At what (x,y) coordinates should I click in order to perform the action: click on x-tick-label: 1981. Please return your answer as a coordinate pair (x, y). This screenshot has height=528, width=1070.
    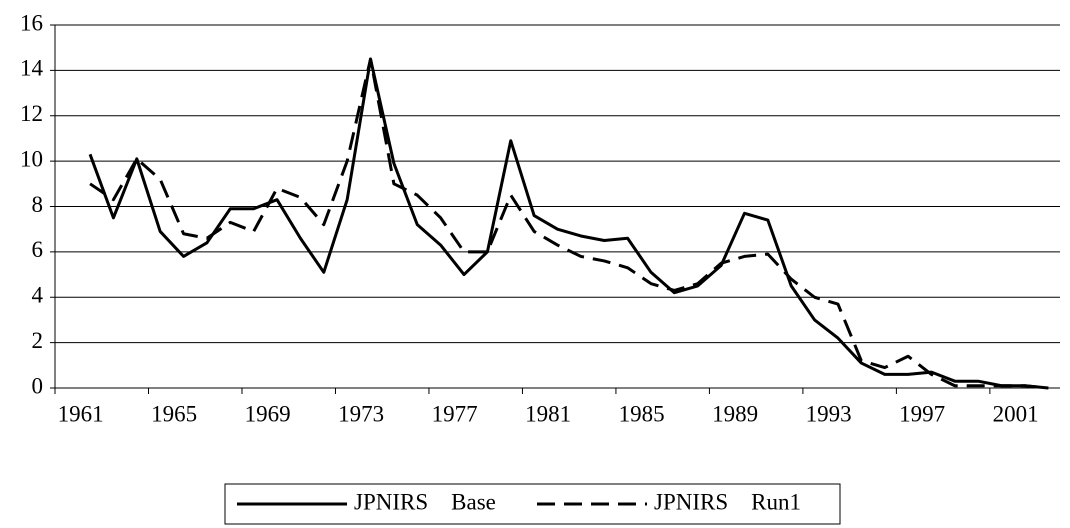
    Looking at the image, I should click on (548, 413).